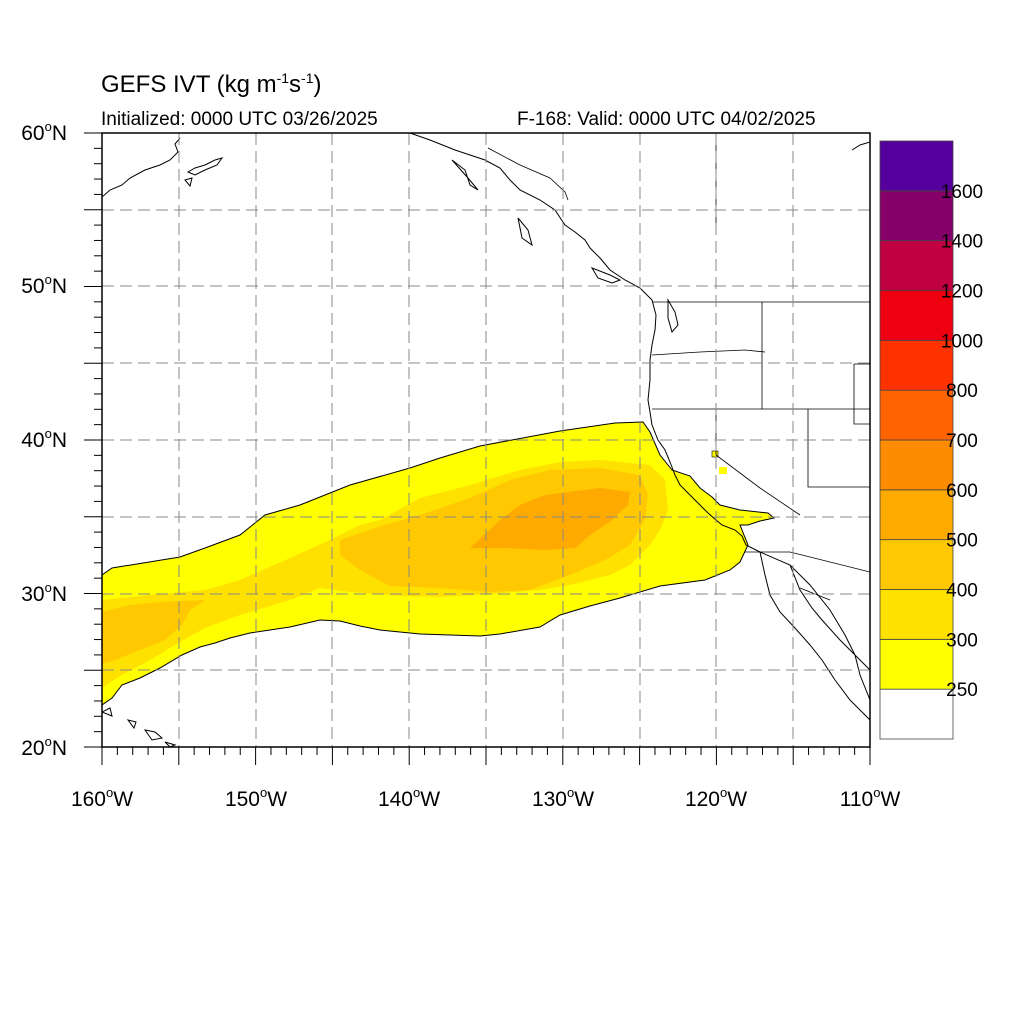 The width and height of the screenshot is (1024, 1024). I want to click on valid-time: F-168: Valid: 0000 UTC 04/02/2025, so click(666, 119).